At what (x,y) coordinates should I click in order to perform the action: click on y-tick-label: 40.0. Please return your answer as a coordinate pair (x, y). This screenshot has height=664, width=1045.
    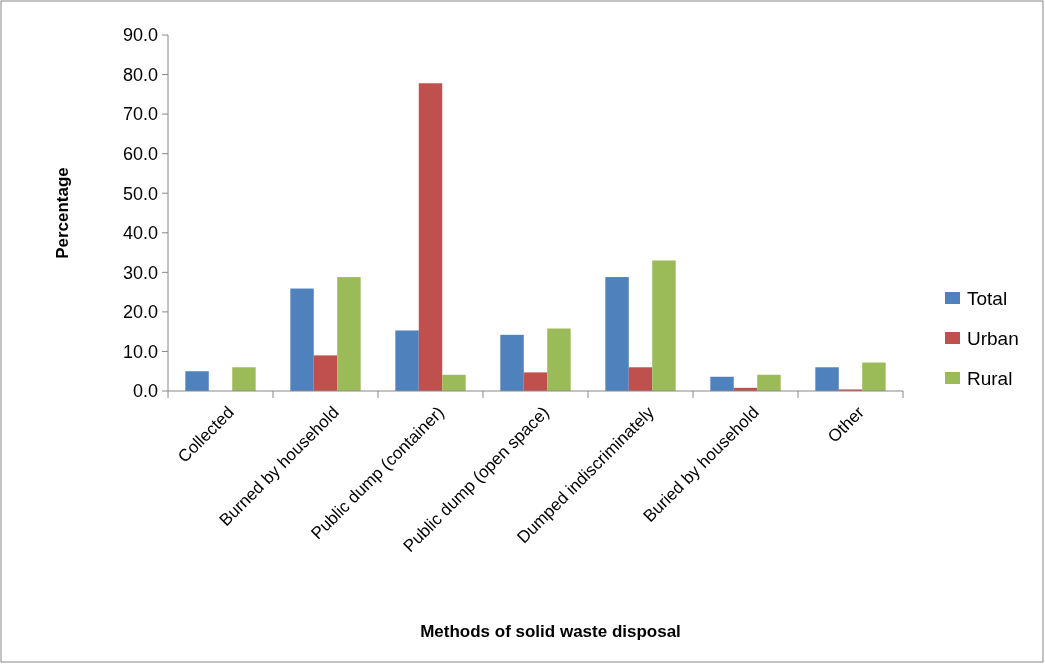
    Looking at the image, I should click on (140, 233).